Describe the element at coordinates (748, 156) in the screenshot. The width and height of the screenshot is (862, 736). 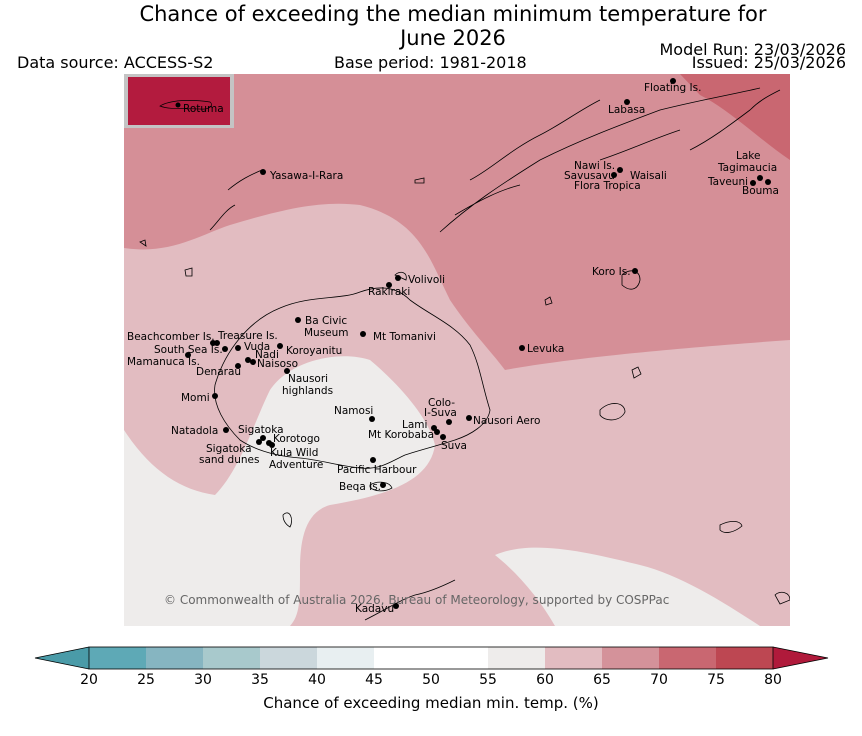
I see `place-label: Lake` at that location.